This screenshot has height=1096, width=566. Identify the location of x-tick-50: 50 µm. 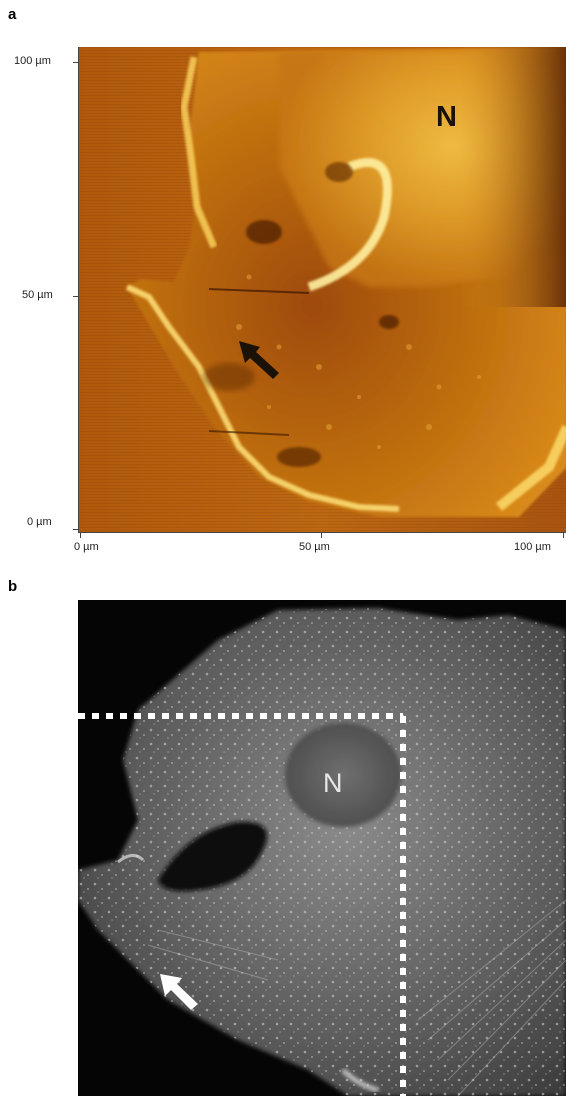
(314, 547).